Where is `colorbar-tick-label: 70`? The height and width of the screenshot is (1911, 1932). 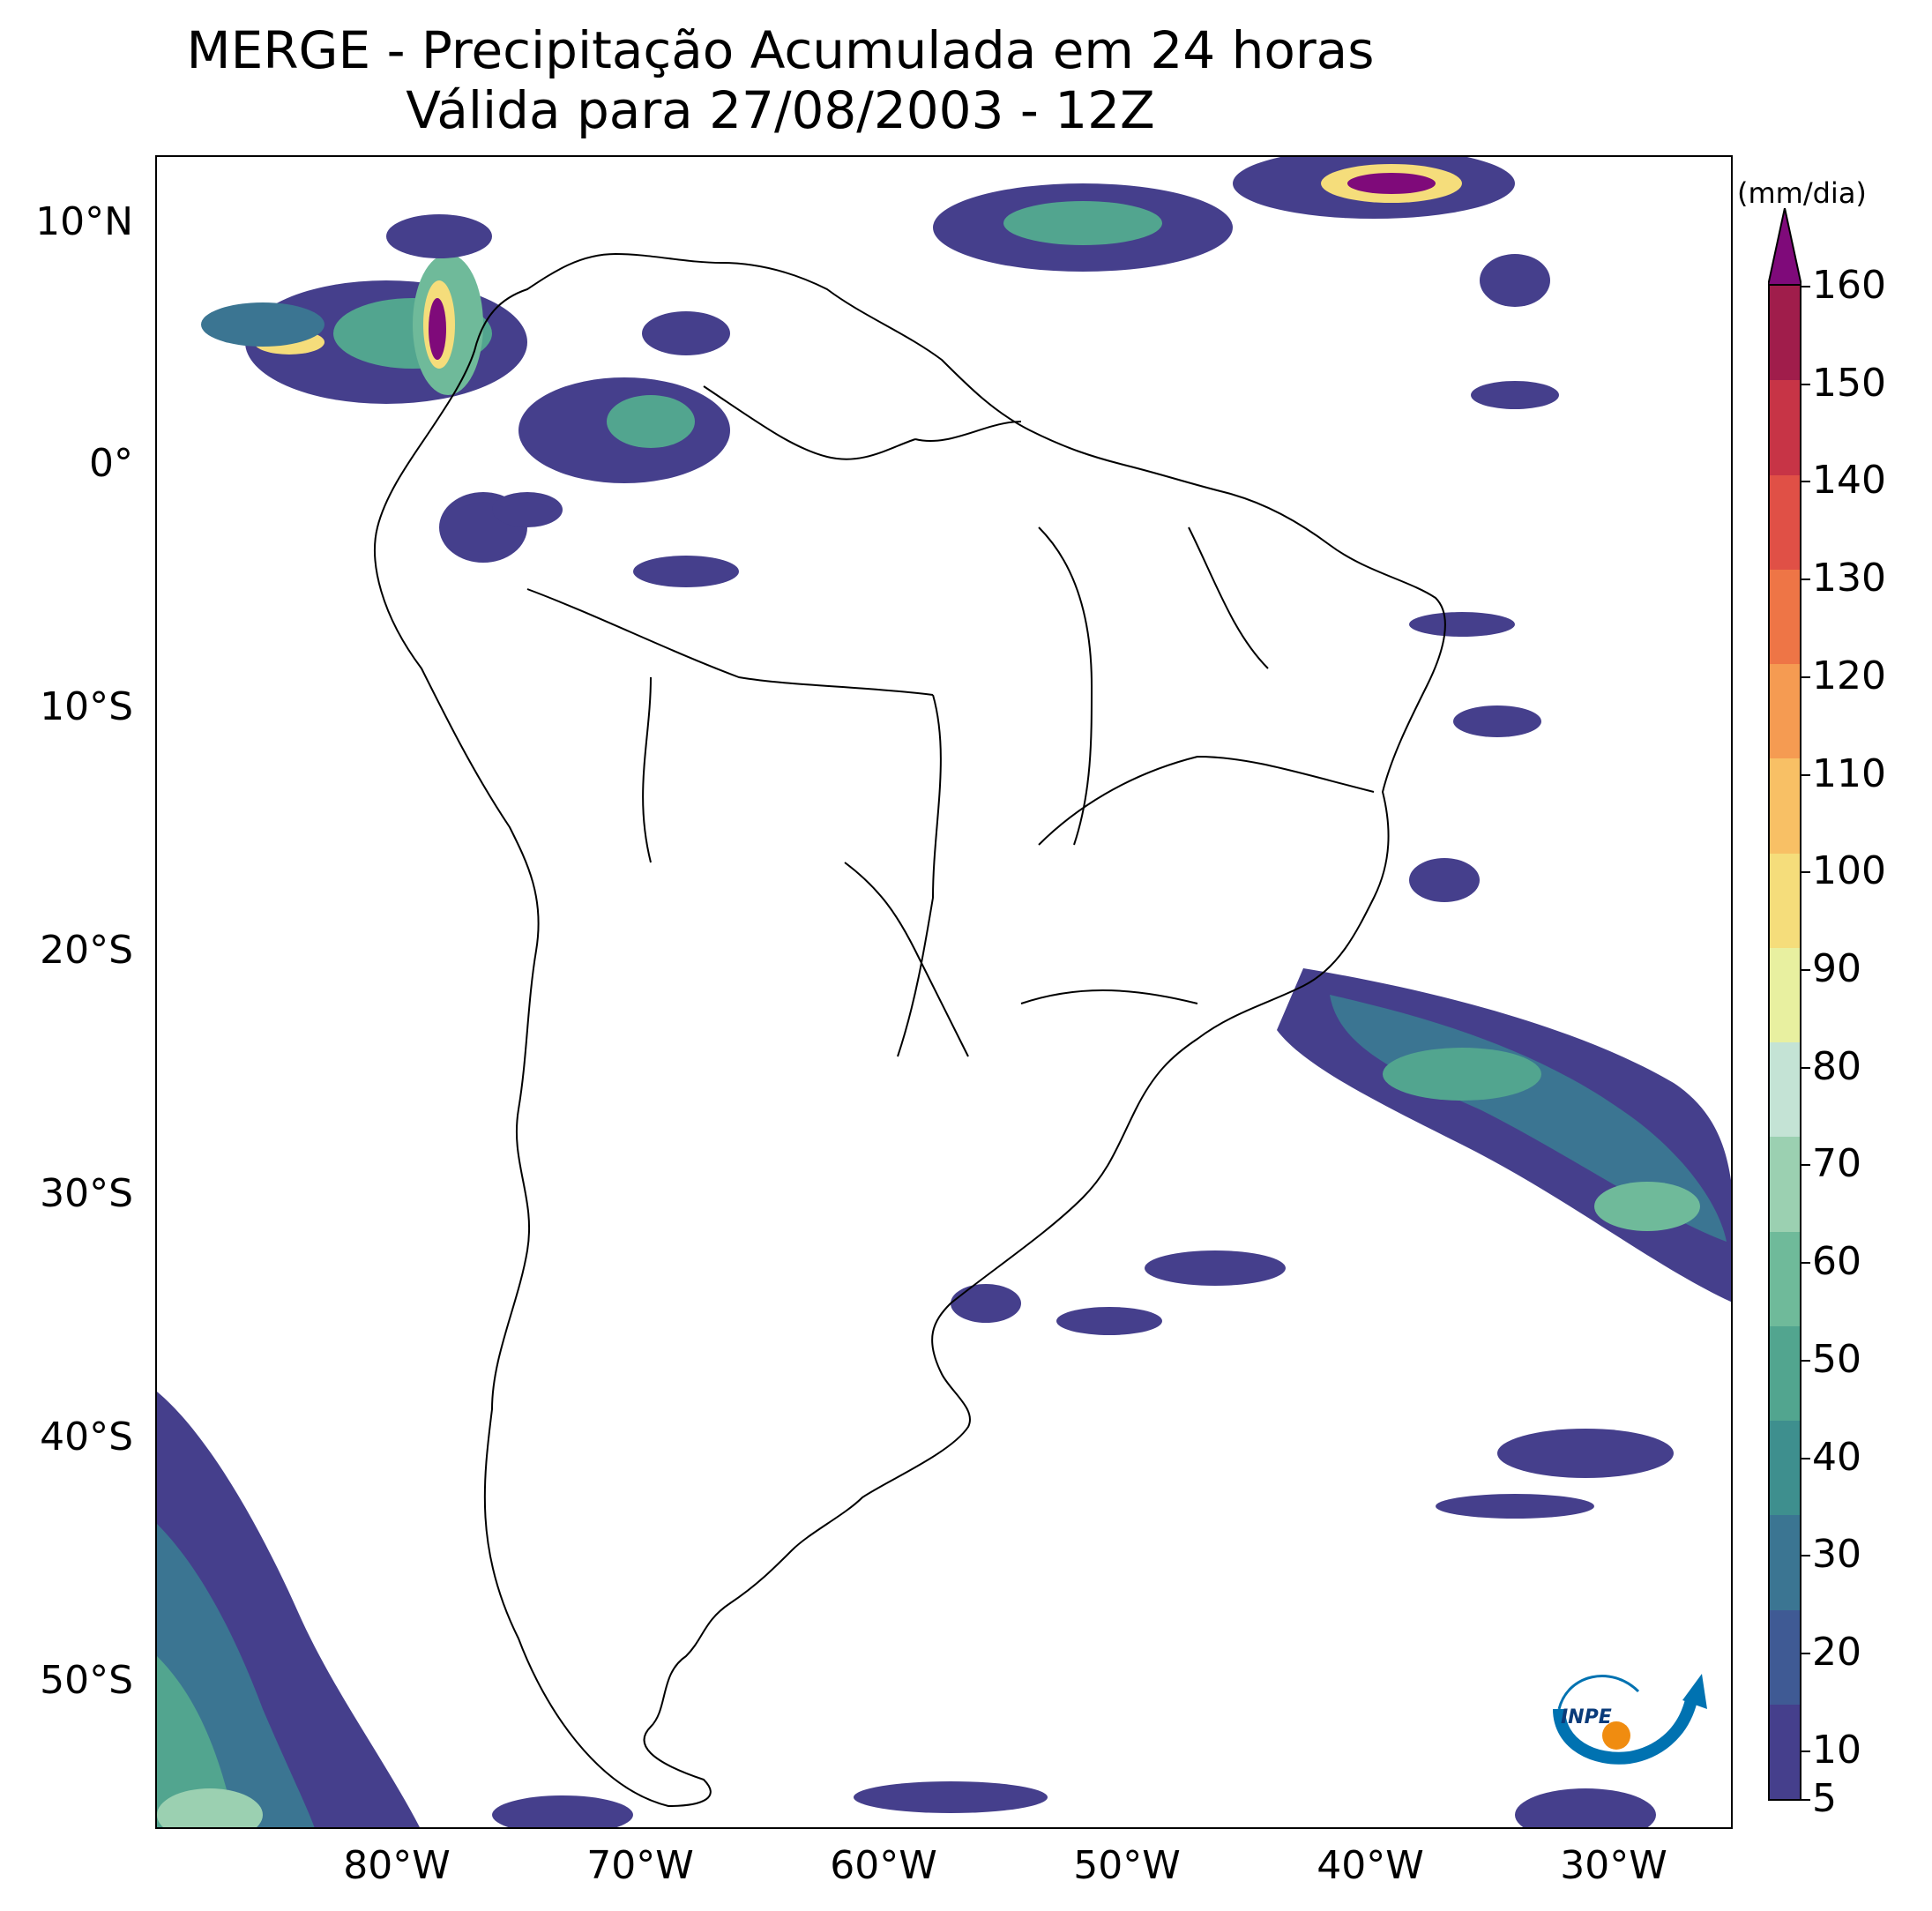 colorbar-tick-label: 70 is located at coordinates (1836, 1164).